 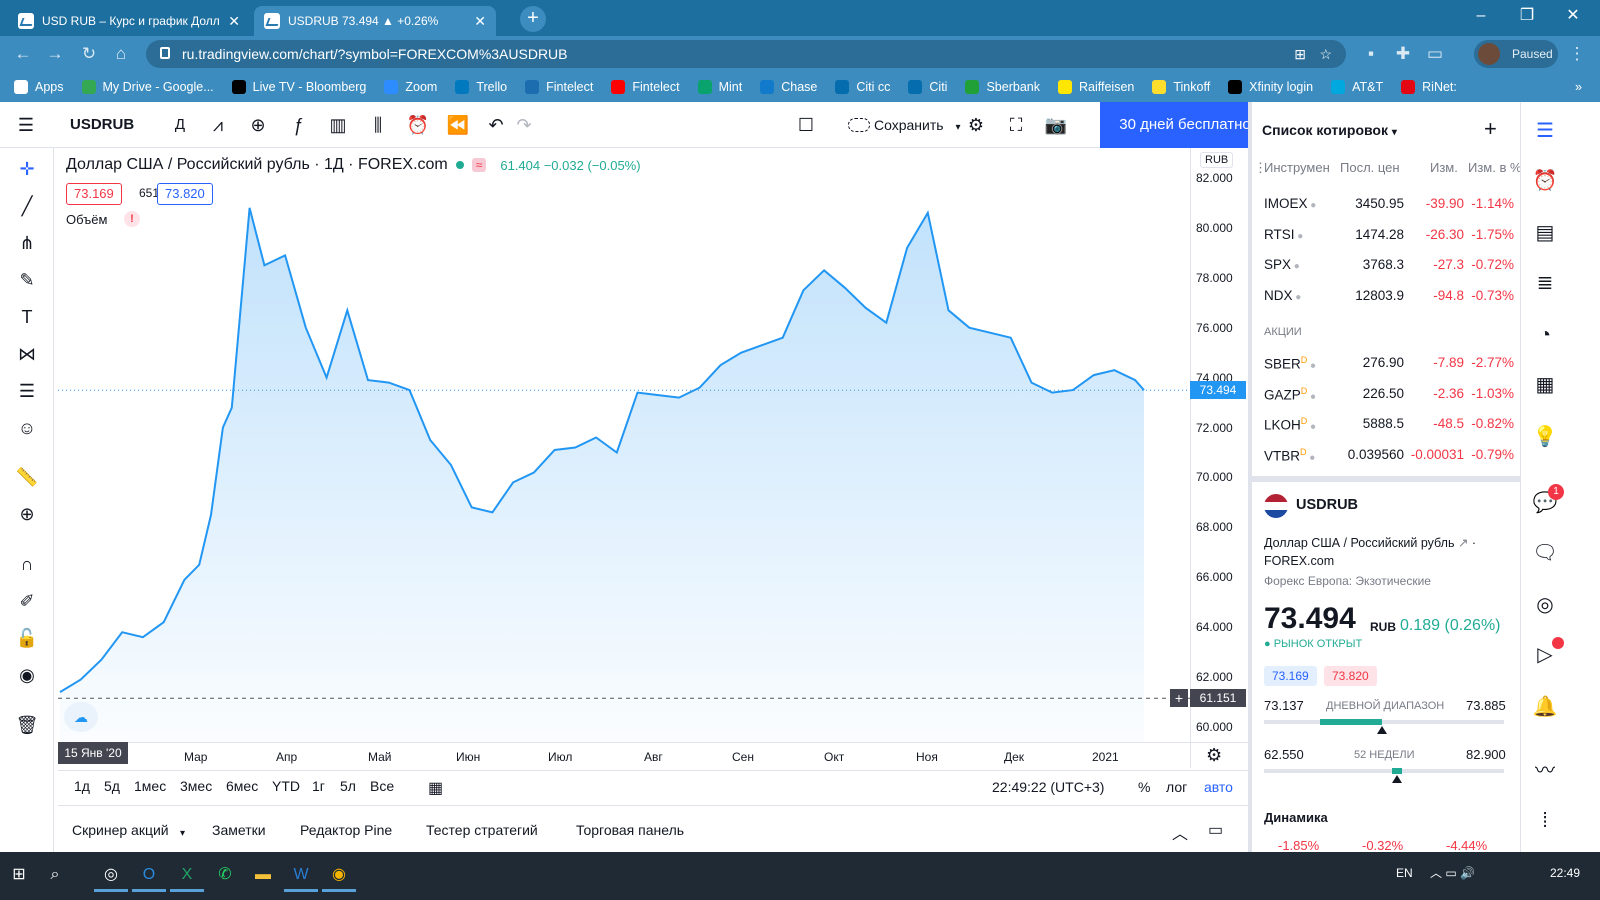 What do you see at coordinates (239, 830) in the screenshot?
I see `bottom-tab: Заметки` at bounding box center [239, 830].